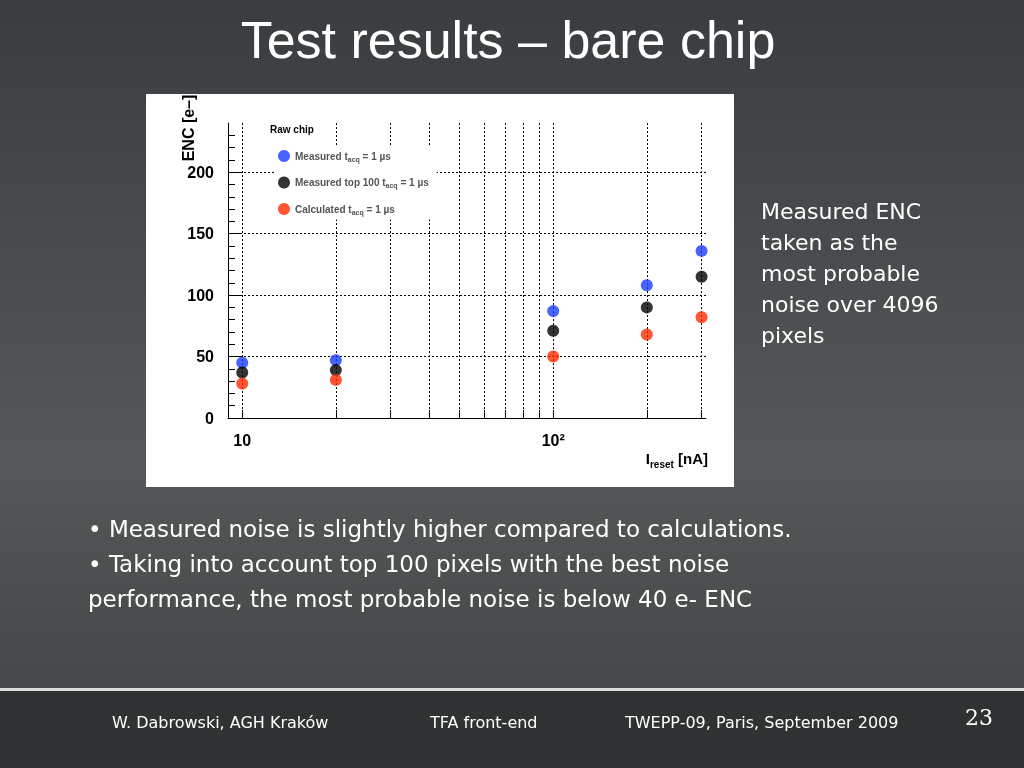 This screenshot has width=1024, height=768. What do you see at coordinates (420, 581) in the screenshot?
I see `text: • Taking into account top 100 pixels with the best noise performance, the most probable noise is below 40 e- ENC` at bounding box center [420, 581].